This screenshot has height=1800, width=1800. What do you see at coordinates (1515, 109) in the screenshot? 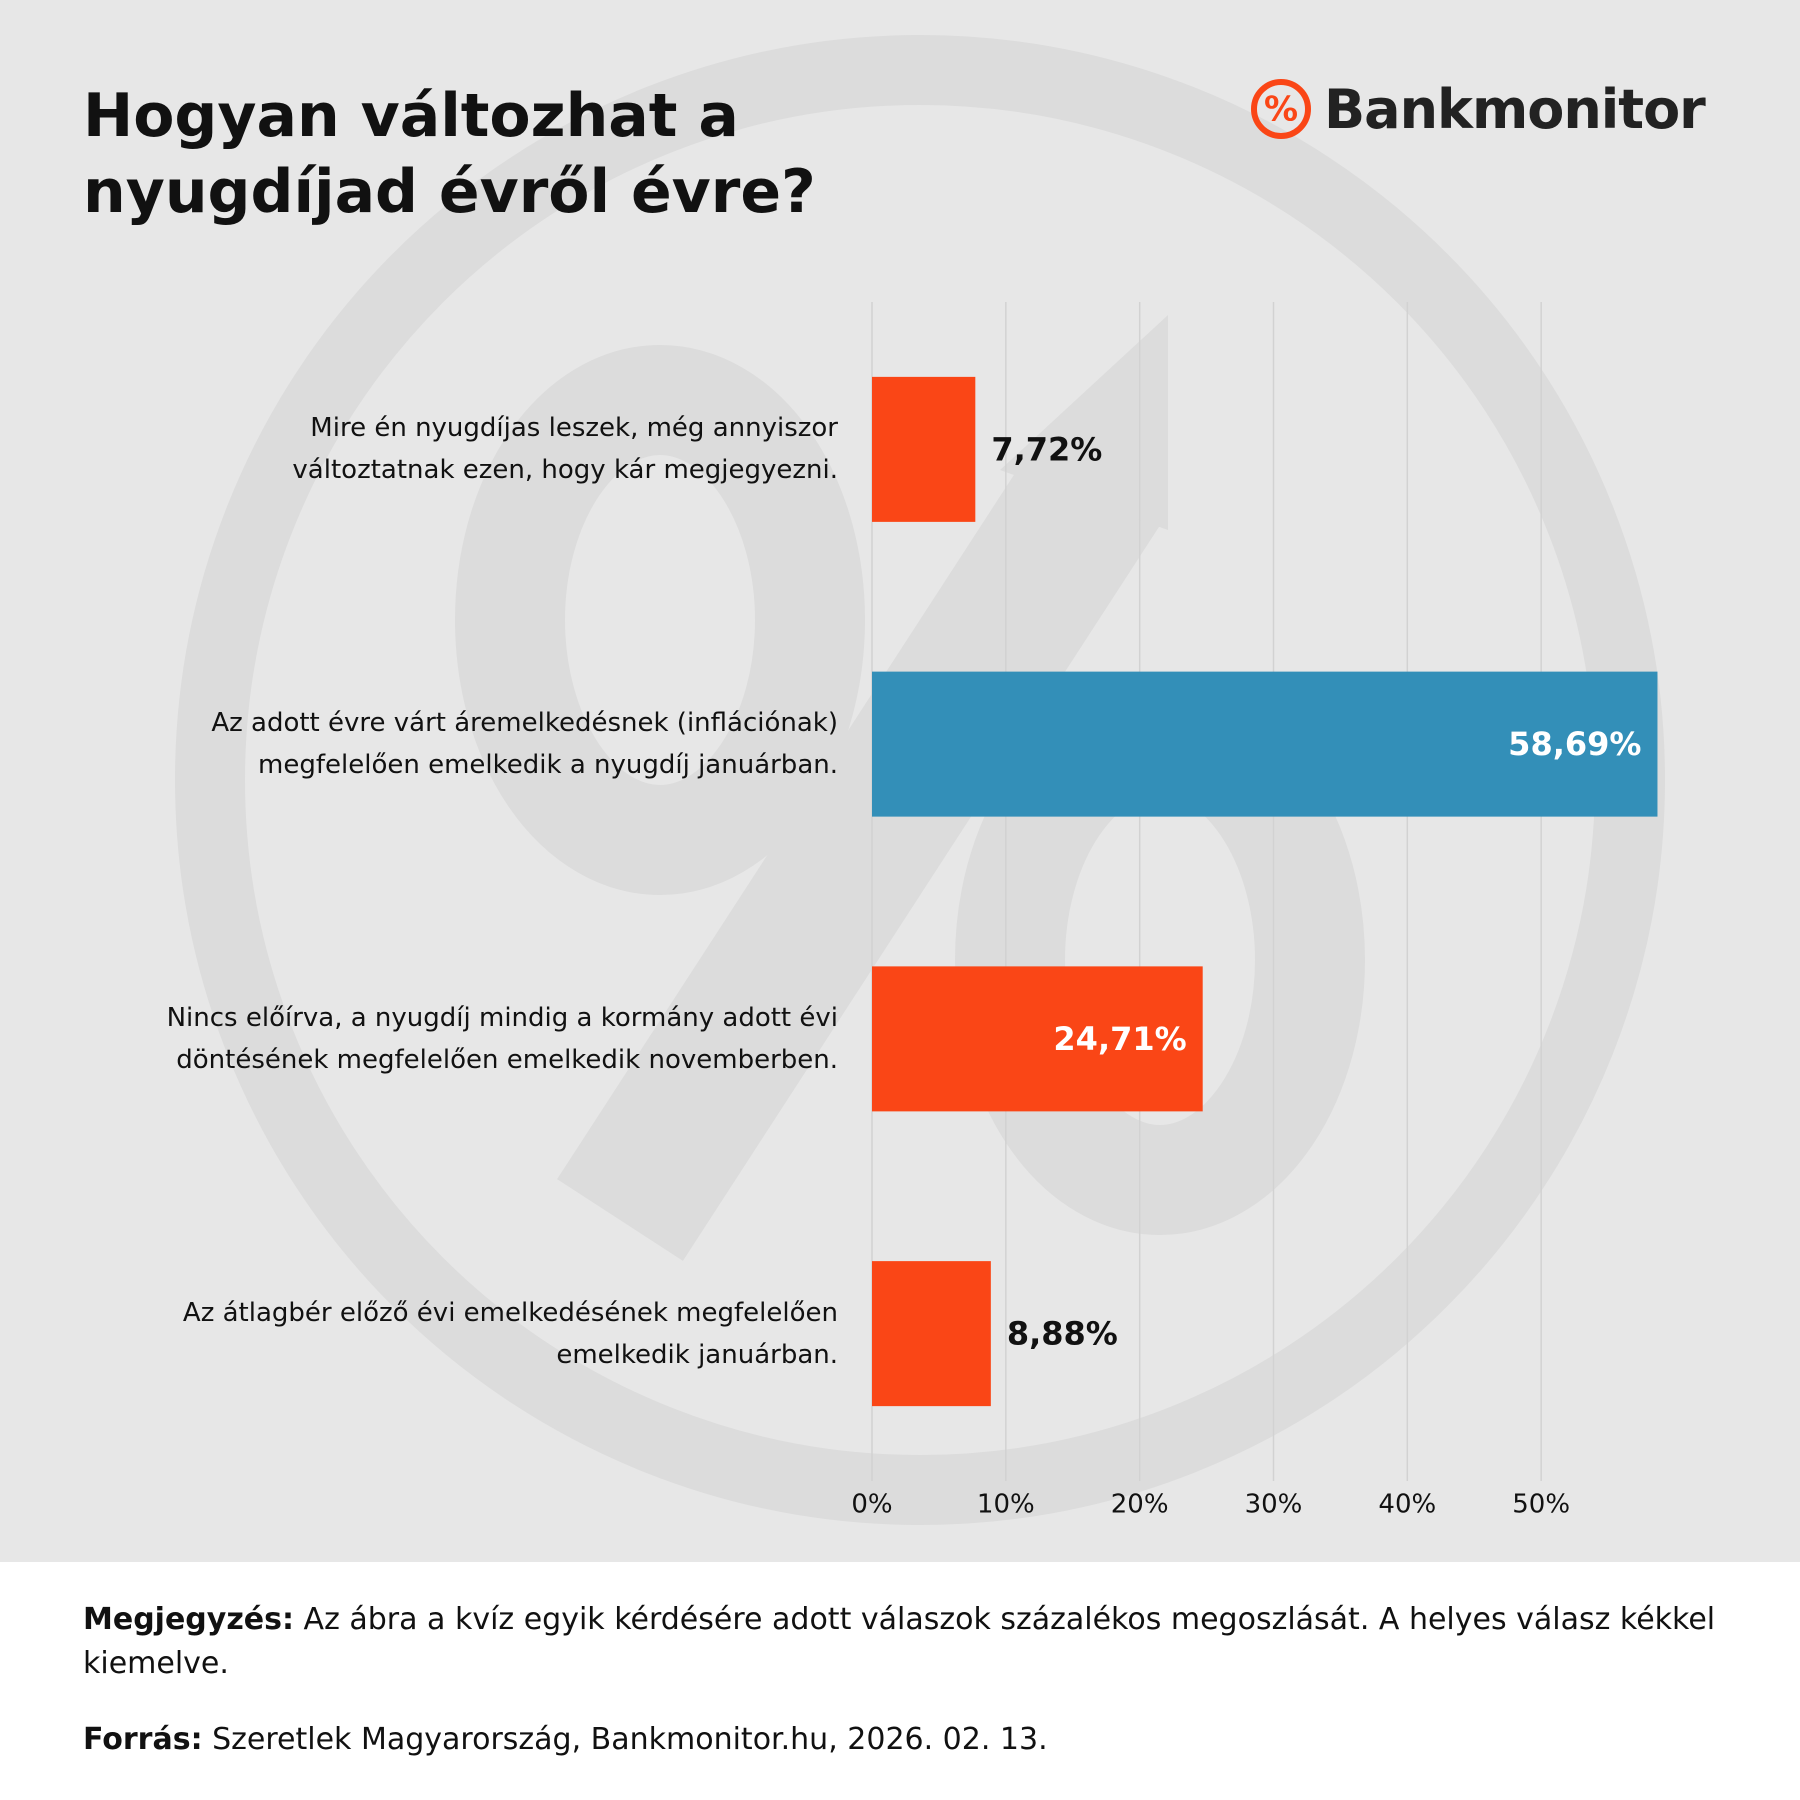
I see `logo-text: Bankmonitor` at bounding box center [1515, 109].